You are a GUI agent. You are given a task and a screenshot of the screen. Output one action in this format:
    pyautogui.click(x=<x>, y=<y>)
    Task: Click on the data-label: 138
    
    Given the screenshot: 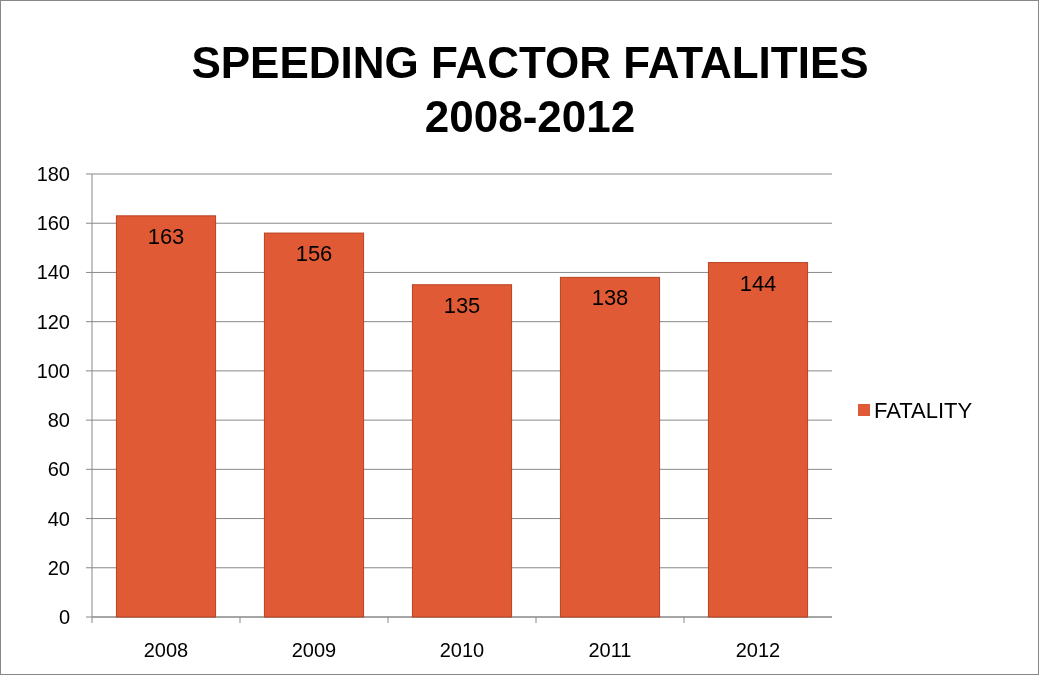 What is the action you would take?
    pyautogui.click(x=610, y=298)
    